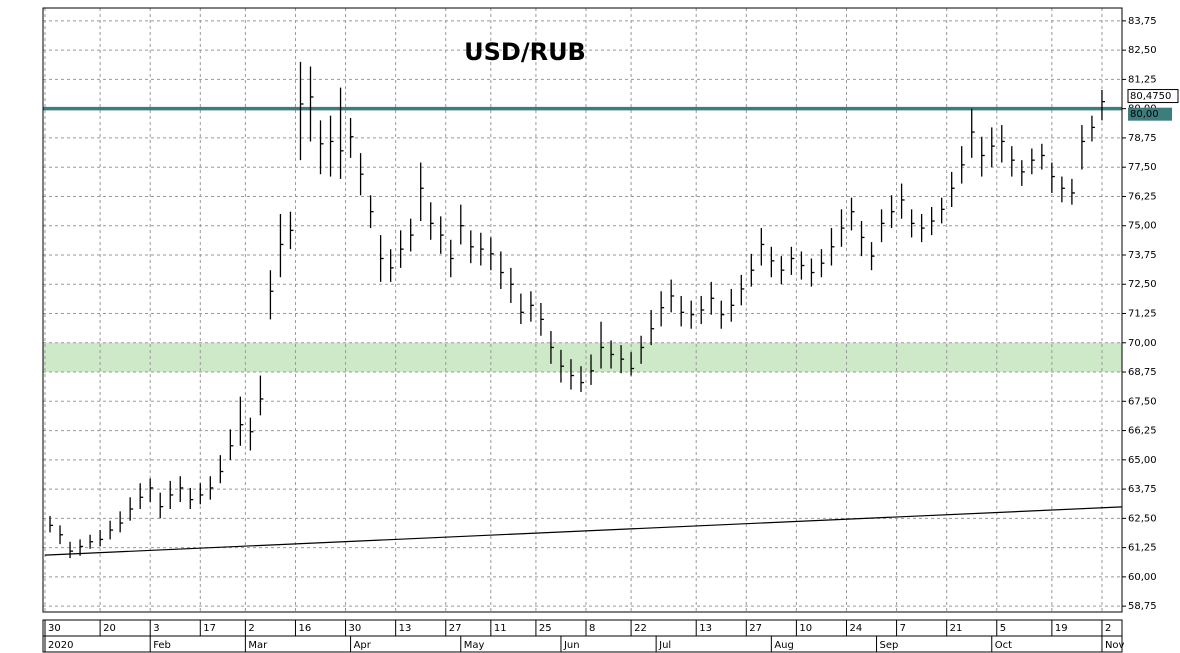 This screenshot has width=1180, height=653. Describe the element at coordinates (1142, 196) in the screenshot. I see `y-tick-label: 76,25` at that location.